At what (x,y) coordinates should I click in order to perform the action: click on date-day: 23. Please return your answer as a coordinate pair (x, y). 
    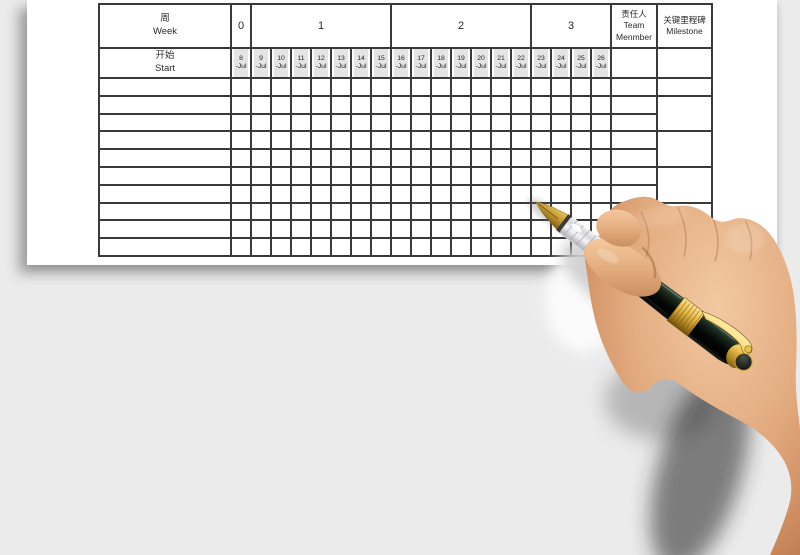
    Looking at the image, I should click on (541, 58).